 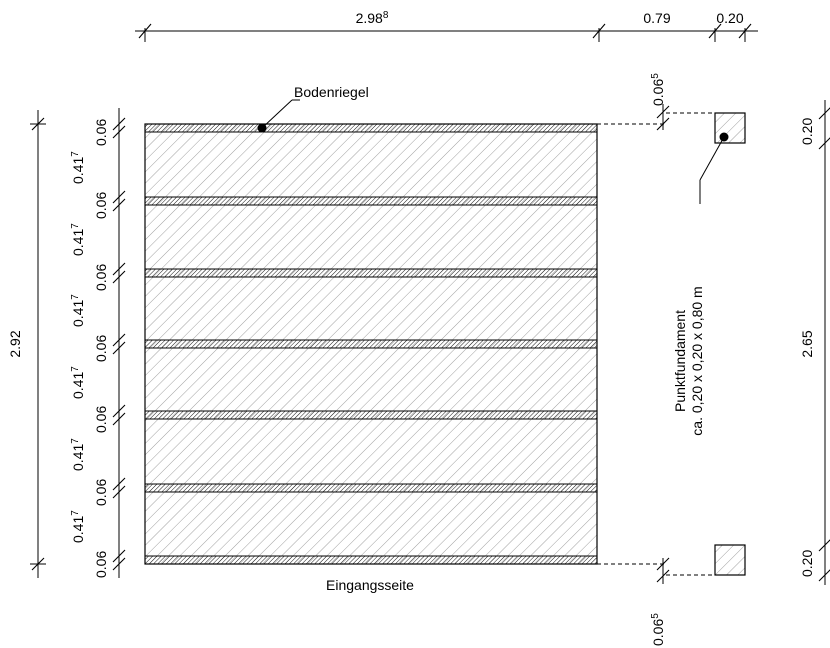 What do you see at coordinates (26, 344) in the screenshot?
I see `left-total-dimension: 2.92` at bounding box center [26, 344].